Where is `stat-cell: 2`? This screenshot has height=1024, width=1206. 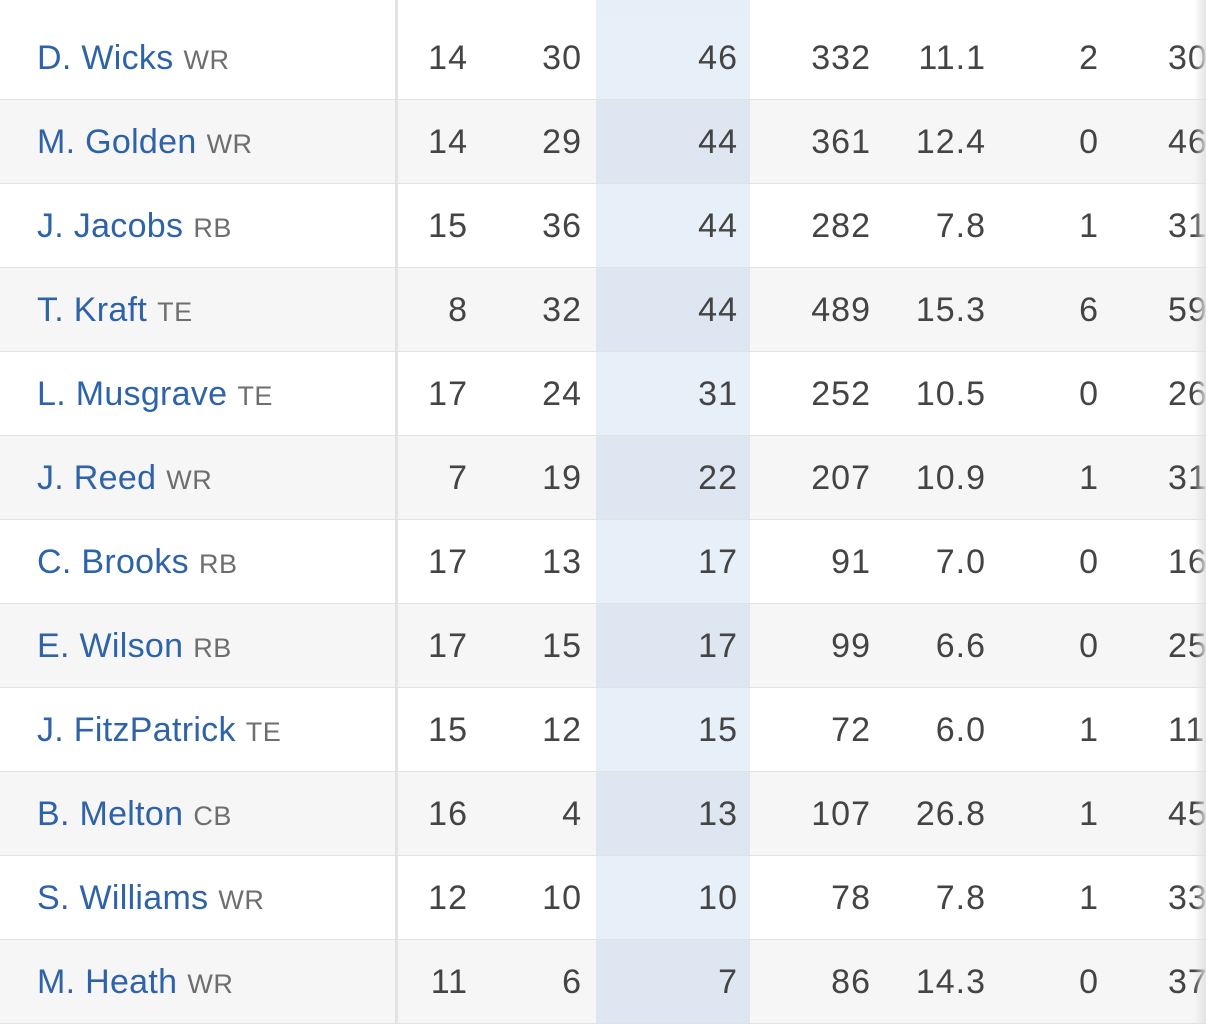 stat-cell: 2 is located at coordinates (1089, 58).